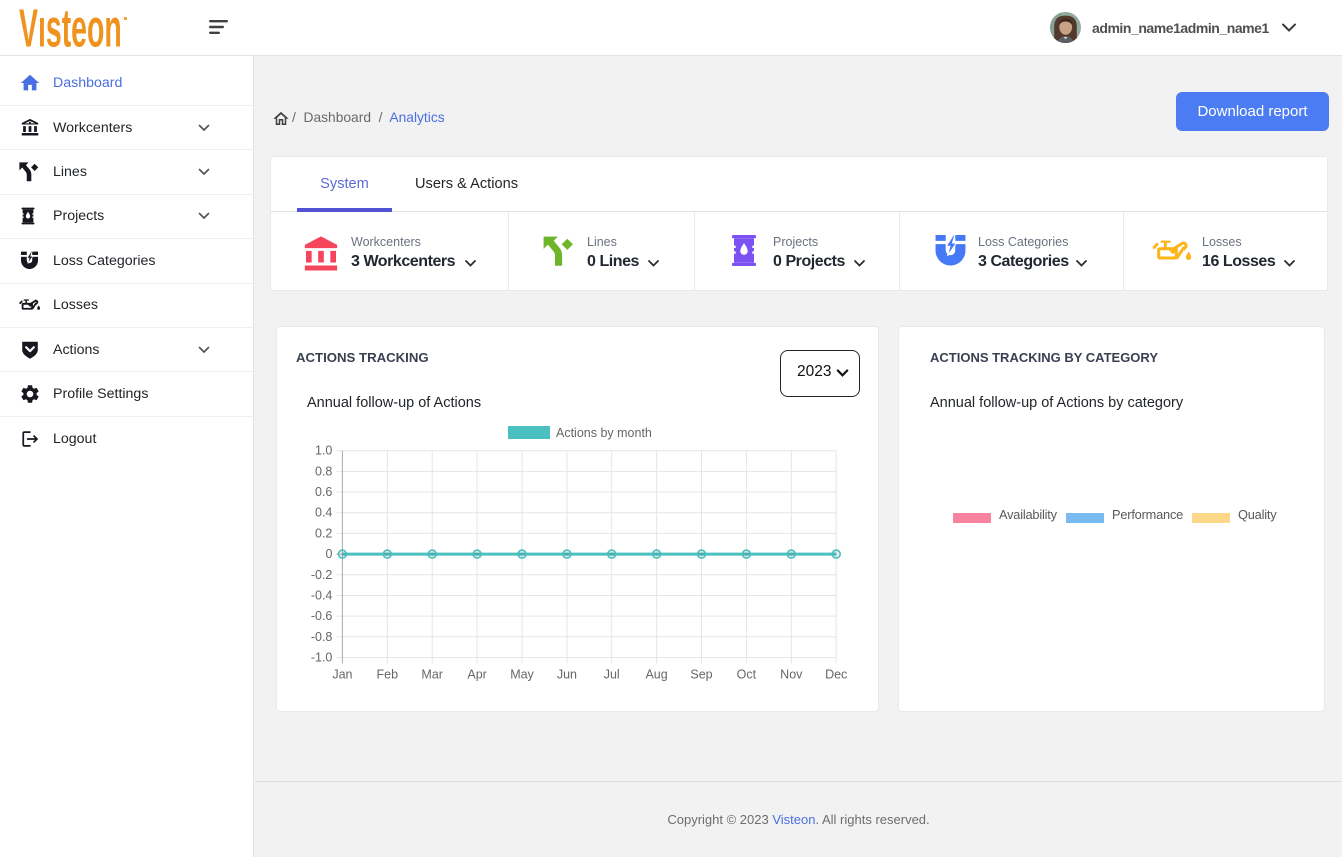 The height and width of the screenshot is (857, 1342). I want to click on svg-text: Apr, so click(476, 675).